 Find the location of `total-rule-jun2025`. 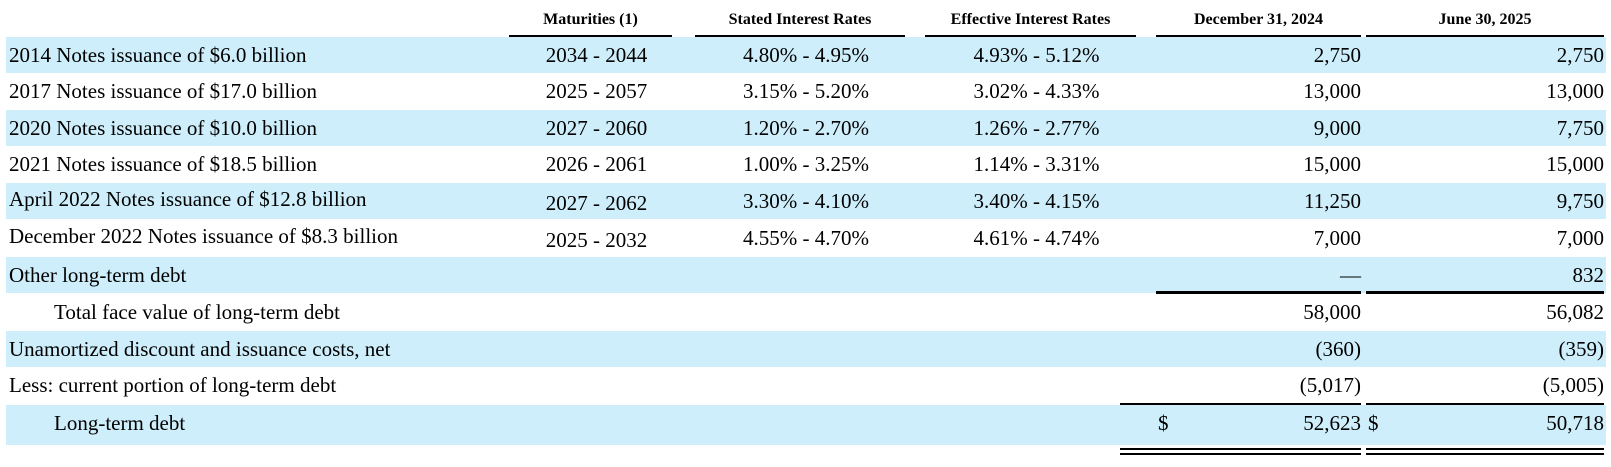

total-rule-jun2025 is located at coordinates (1485, 404).